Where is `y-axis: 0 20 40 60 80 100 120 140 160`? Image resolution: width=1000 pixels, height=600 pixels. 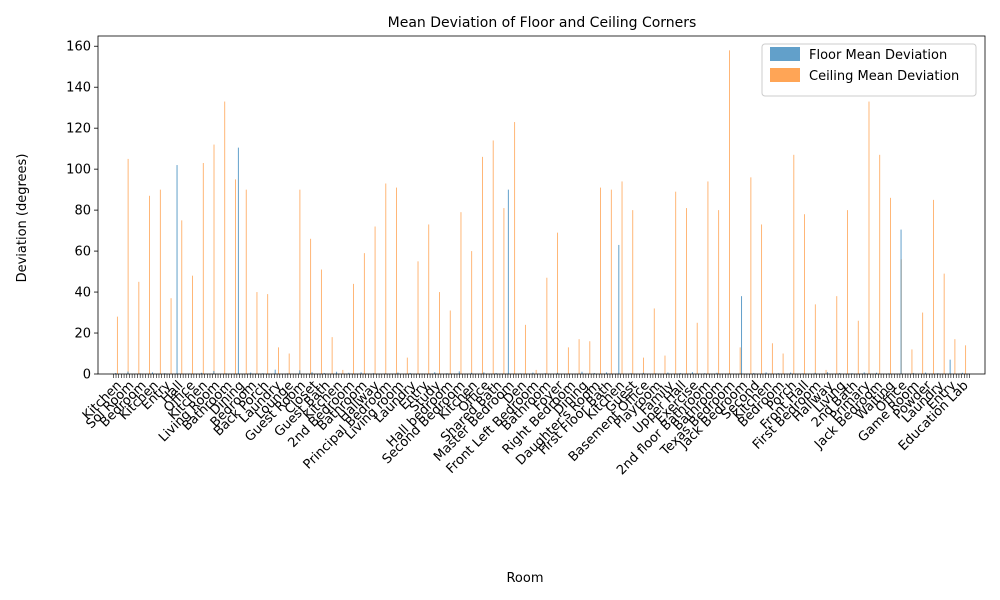
y-axis: 0 20 40 60 80 100 120 140 160 is located at coordinates (82, 211).